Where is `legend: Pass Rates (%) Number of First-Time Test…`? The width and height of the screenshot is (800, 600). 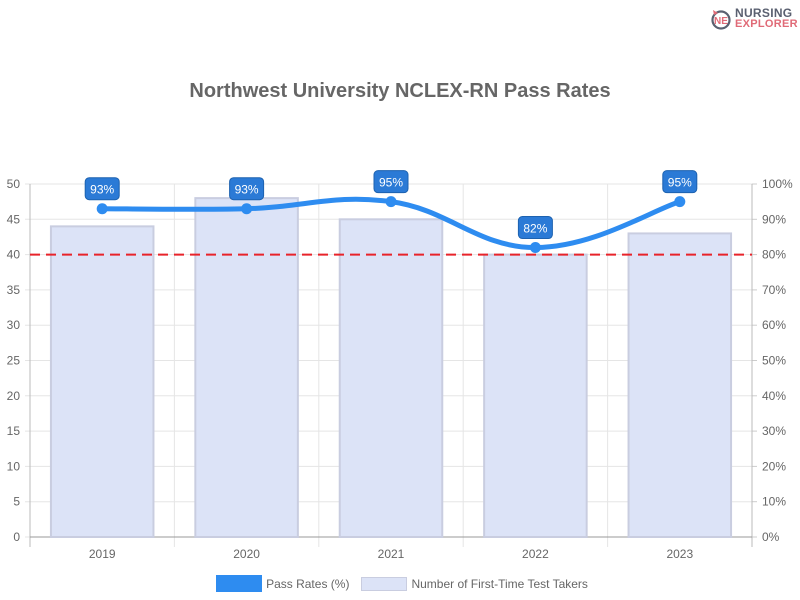 legend: Pass Rates (%) Number of First-Time Test… is located at coordinates (400, 583).